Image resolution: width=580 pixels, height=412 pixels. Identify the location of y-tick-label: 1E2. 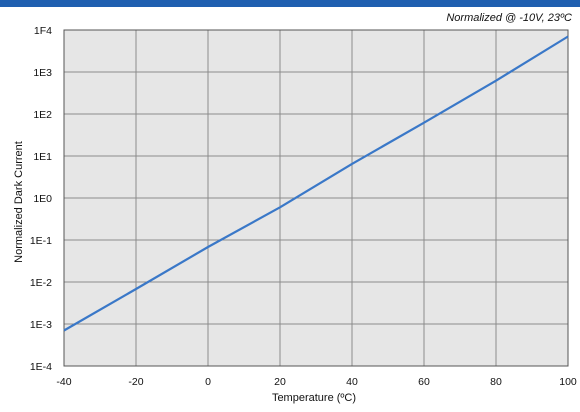
(42, 115).